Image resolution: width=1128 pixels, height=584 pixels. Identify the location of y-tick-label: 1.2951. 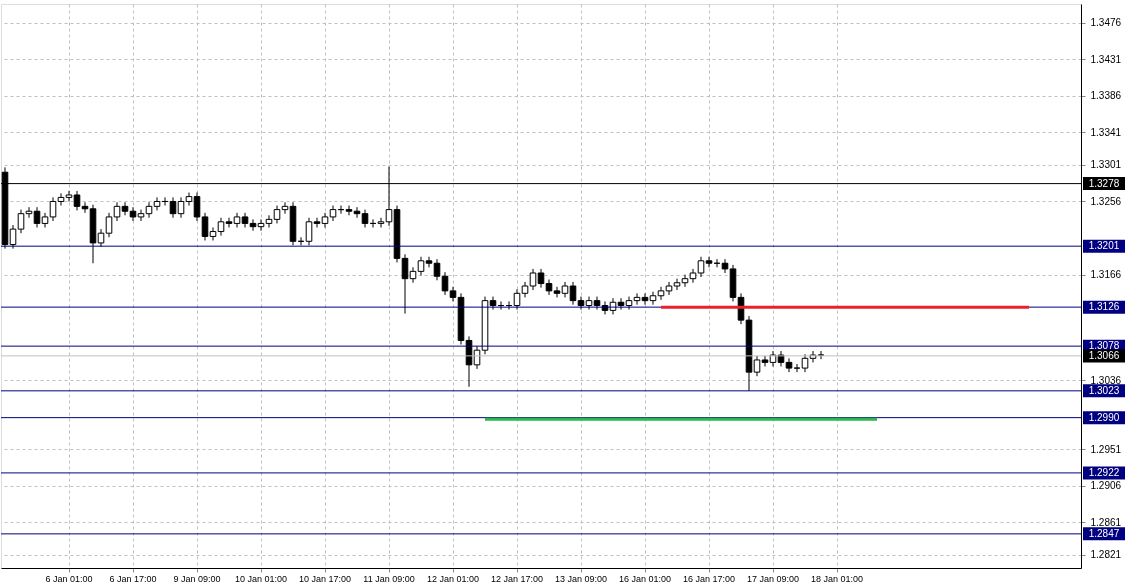
(1106, 449).